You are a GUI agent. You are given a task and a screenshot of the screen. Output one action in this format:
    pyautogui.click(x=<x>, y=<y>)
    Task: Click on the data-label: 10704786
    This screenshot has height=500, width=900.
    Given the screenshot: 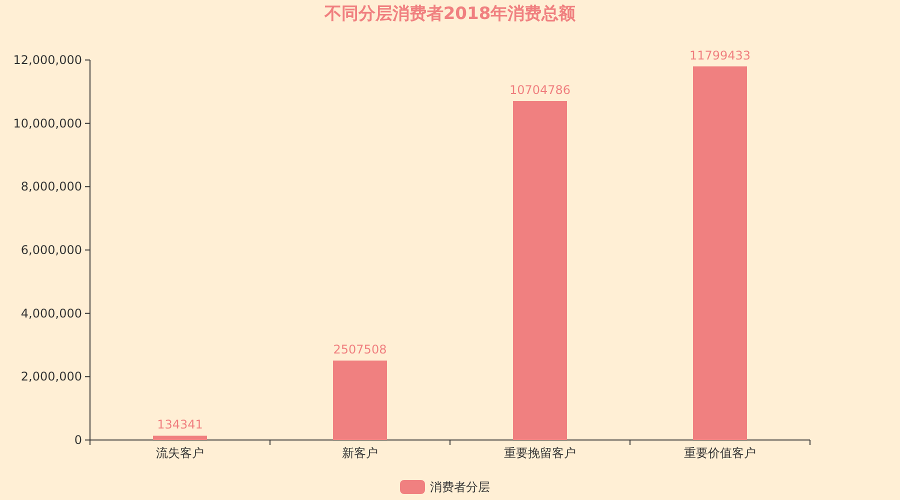 What is the action you would take?
    pyautogui.click(x=540, y=90)
    